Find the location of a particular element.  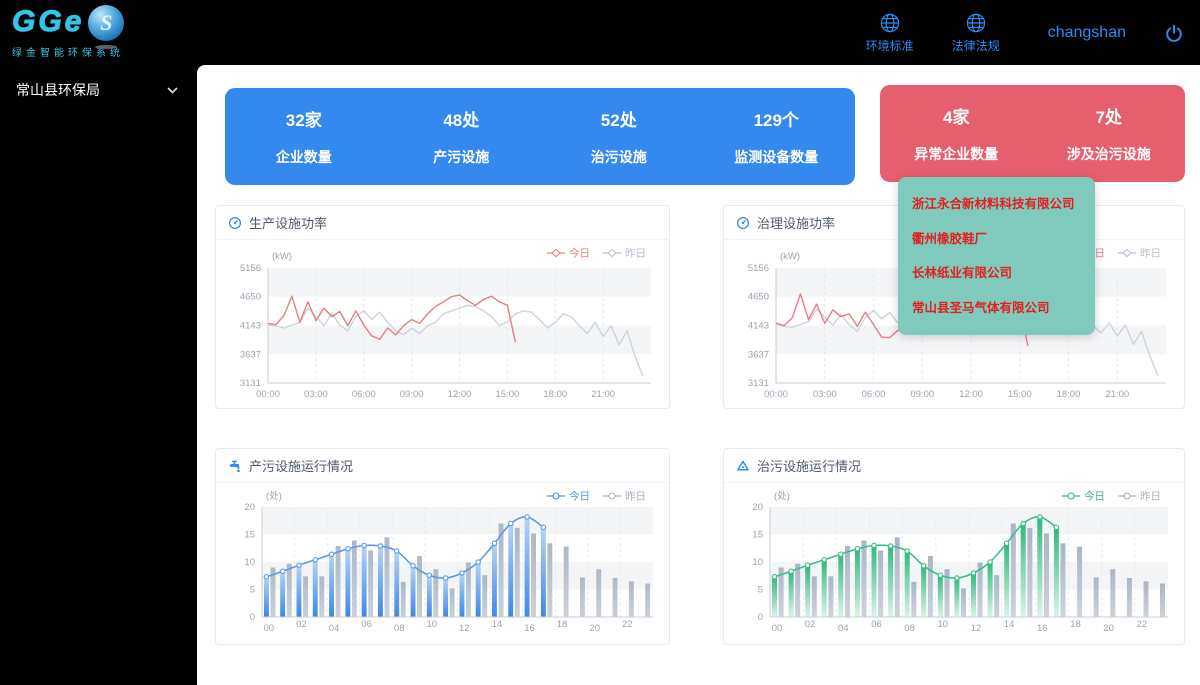

svg-text: 16 is located at coordinates (1042, 628).